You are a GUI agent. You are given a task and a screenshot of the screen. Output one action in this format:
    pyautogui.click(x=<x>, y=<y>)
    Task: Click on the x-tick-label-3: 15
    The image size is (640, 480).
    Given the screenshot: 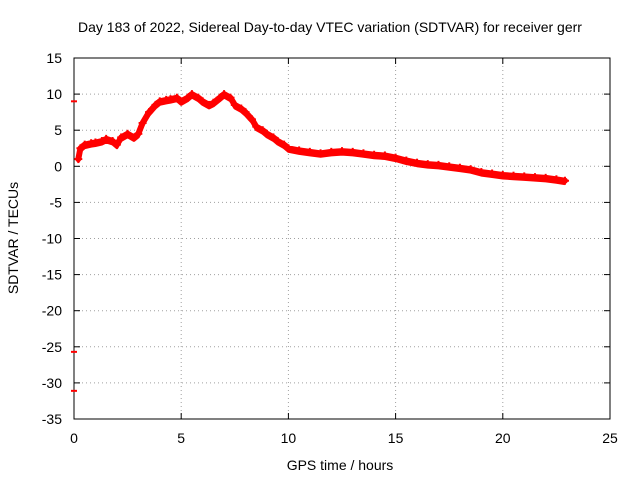 What is the action you would take?
    pyautogui.click(x=396, y=438)
    